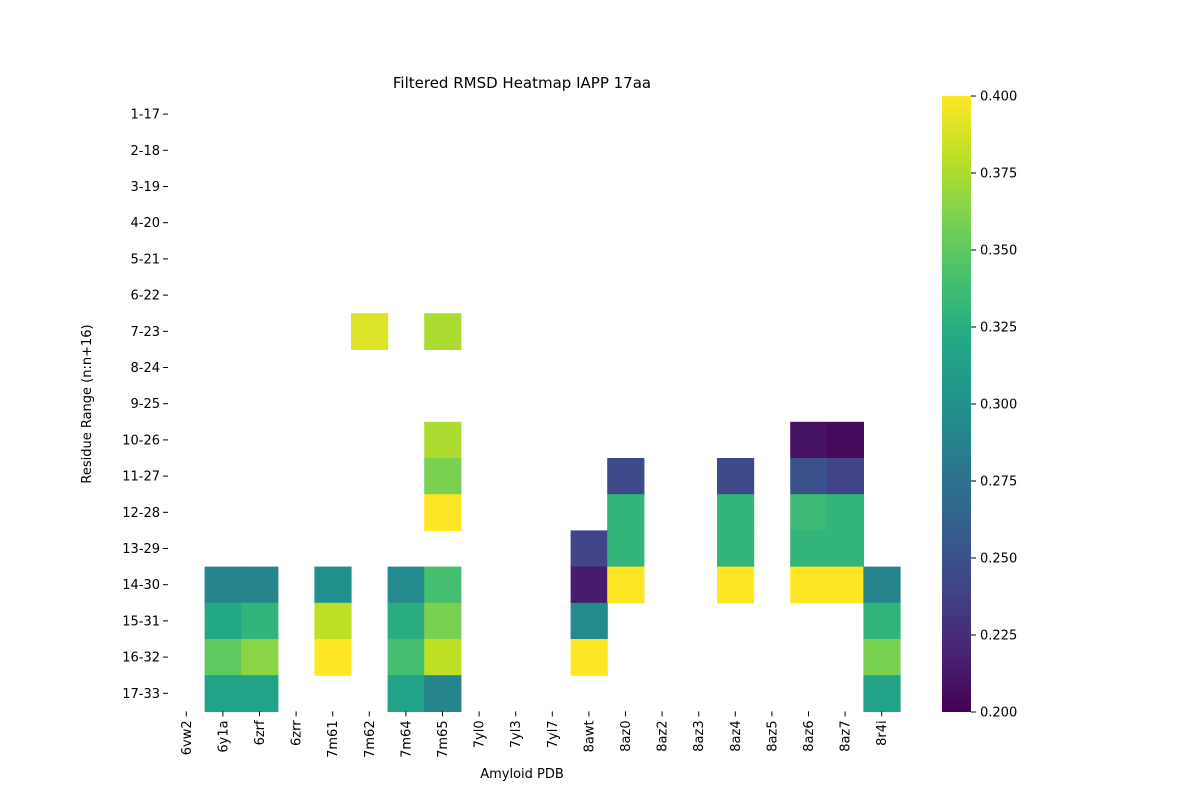 This screenshot has width=1200, height=805. What do you see at coordinates (187, 737) in the screenshot?
I see `x-tick-label: 6vw2` at bounding box center [187, 737].